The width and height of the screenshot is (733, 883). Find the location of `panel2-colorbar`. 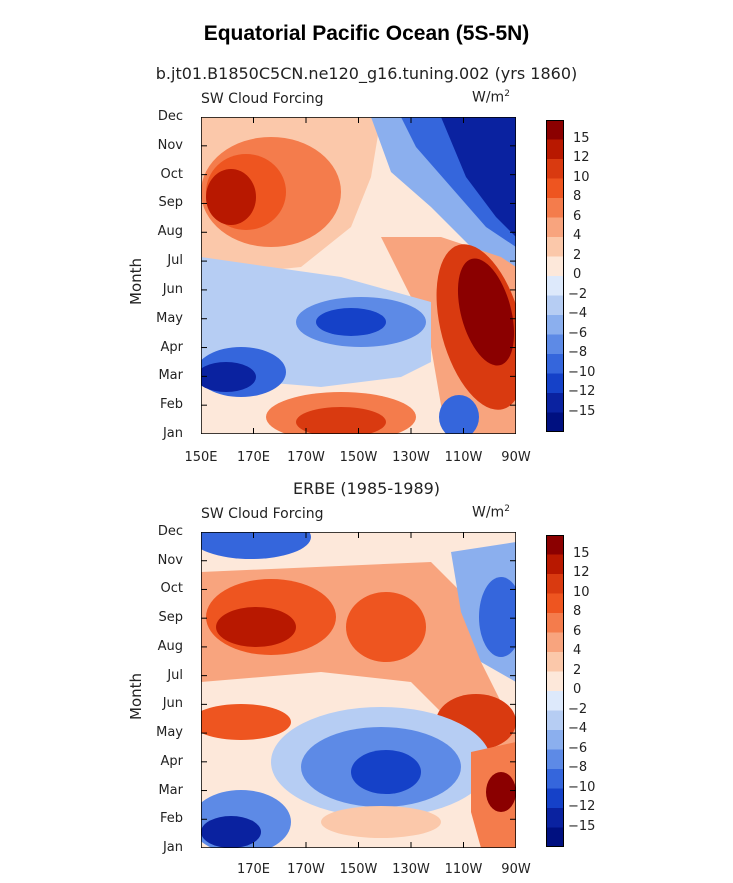

panel2-colorbar is located at coordinates (555, 691).